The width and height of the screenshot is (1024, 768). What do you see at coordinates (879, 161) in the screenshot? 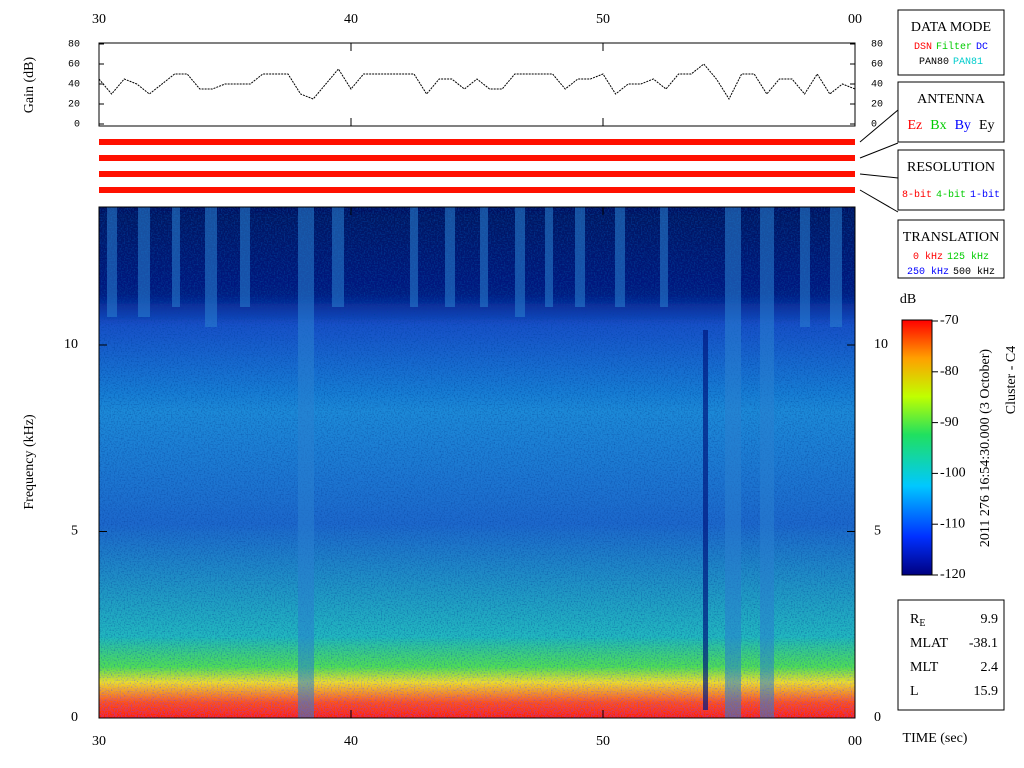
I see `pointers` at bounding box center [879, 161].